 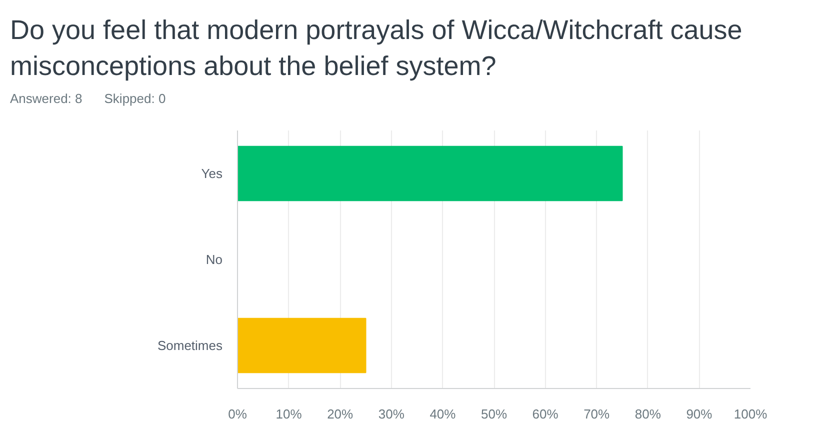 What do you see at coordinates (212, 173) in the screenshot?
I see `y-tick-label: Yes` at bounding box center [212, 173].